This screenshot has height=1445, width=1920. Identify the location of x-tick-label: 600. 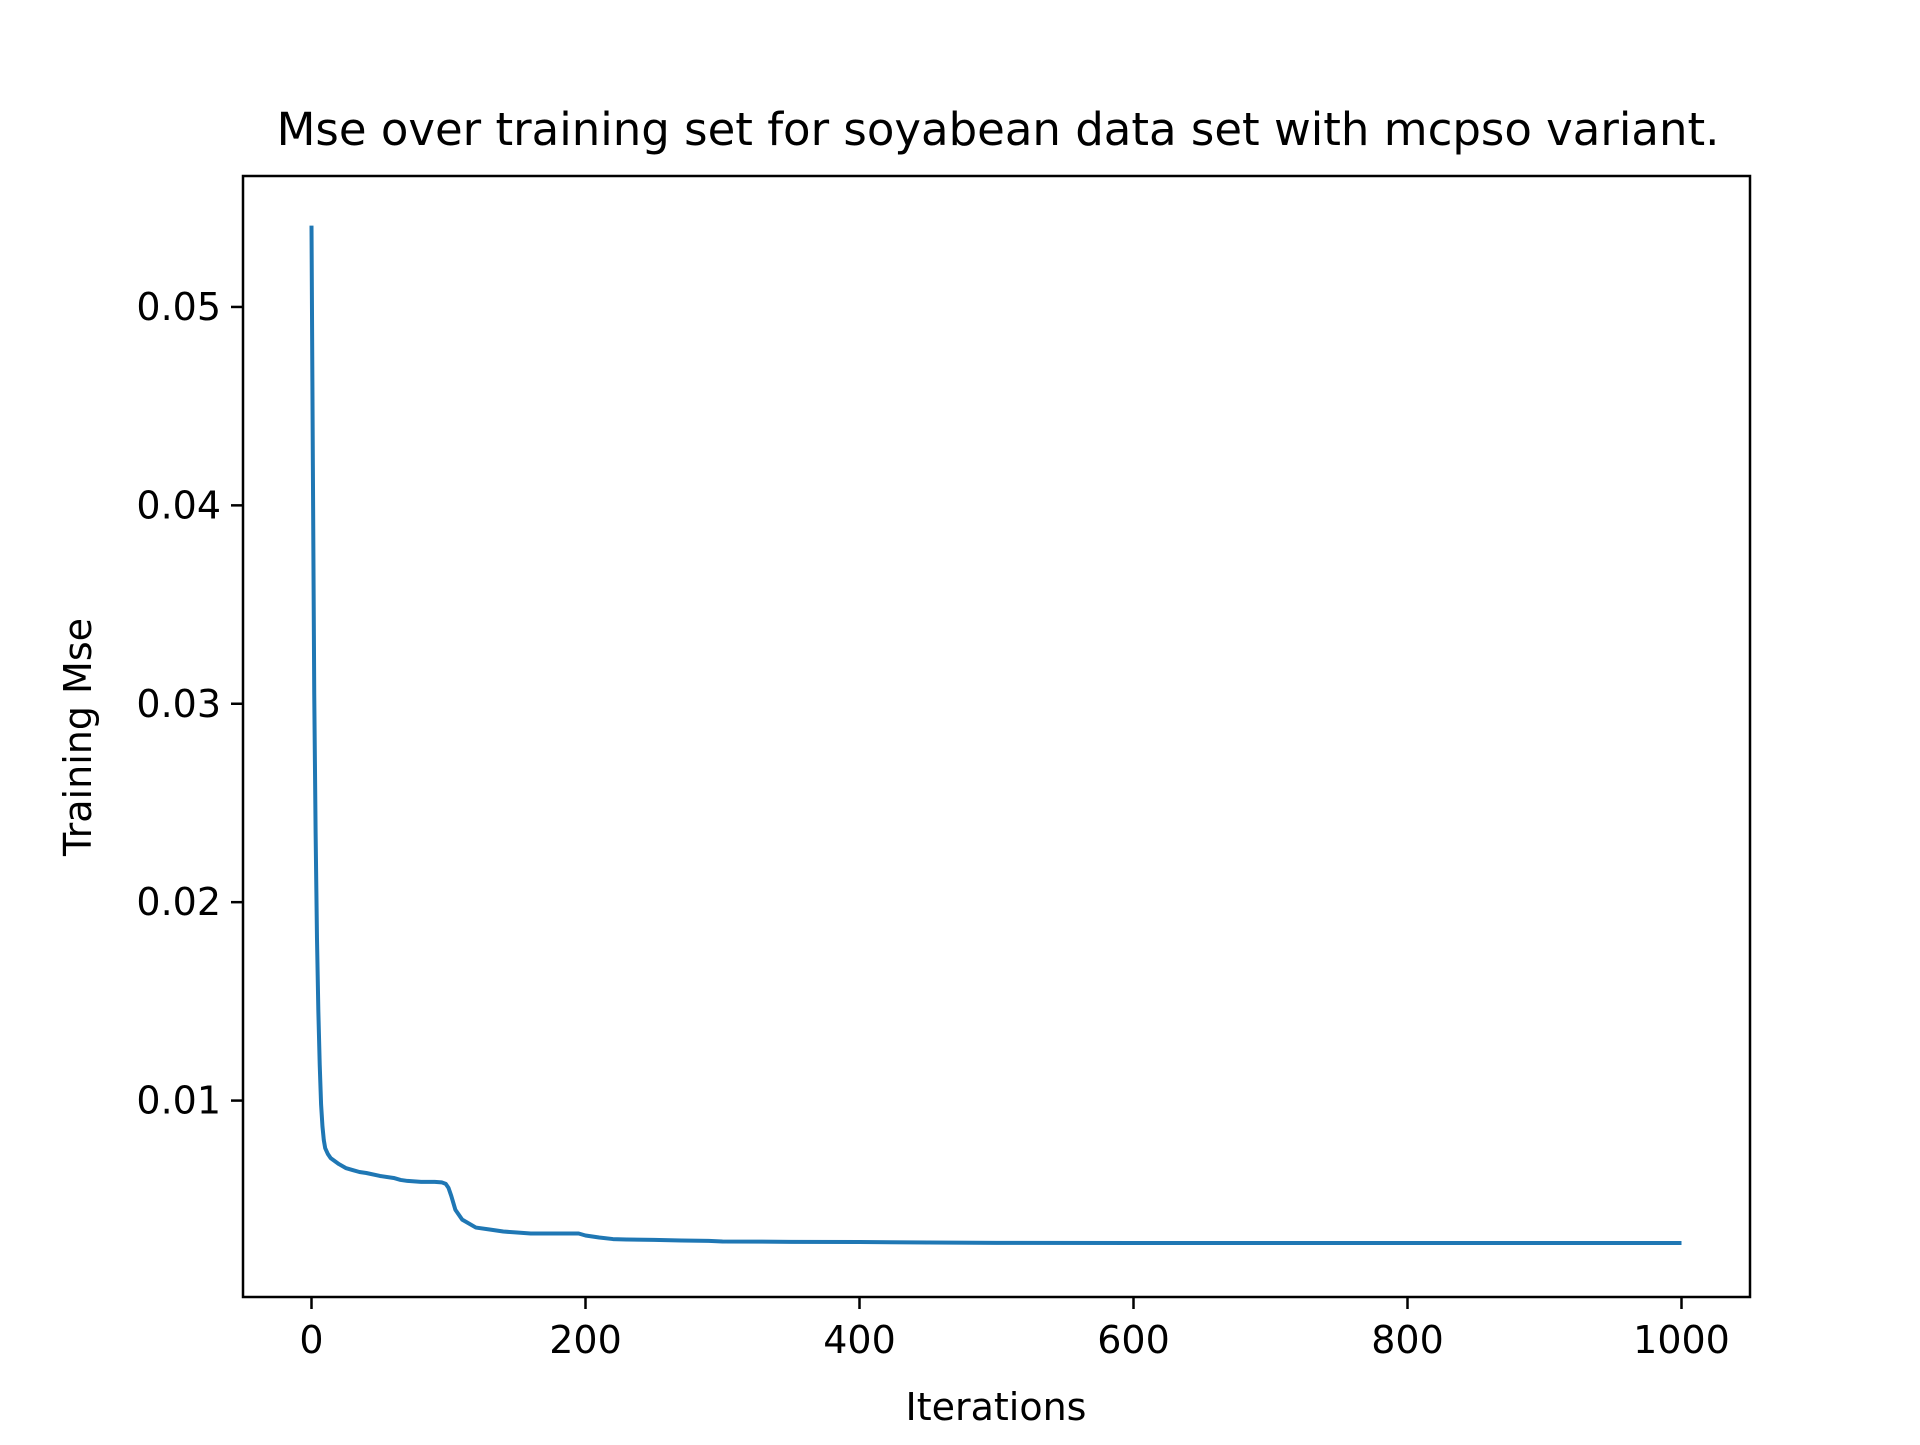
(1133, 1340).